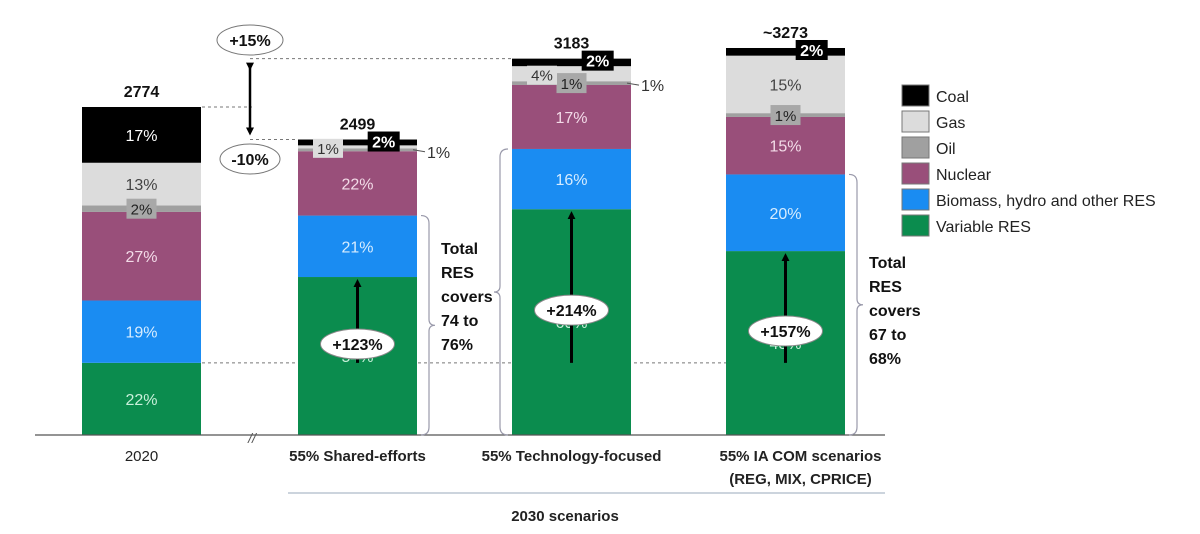 The width and height of the screenshot is (1200, 534). Describe the element at coordinates (565, 516) in the screenshot. I see `group-label: 2030 scenarios` at that location.